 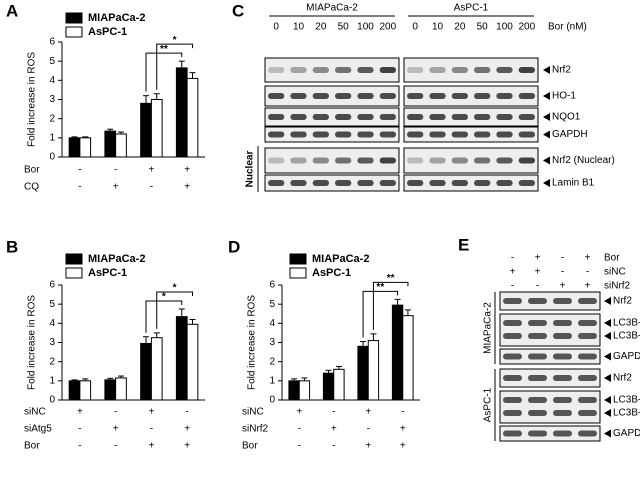 I want to click on lane-label: 100, so click(x=365, y=27).